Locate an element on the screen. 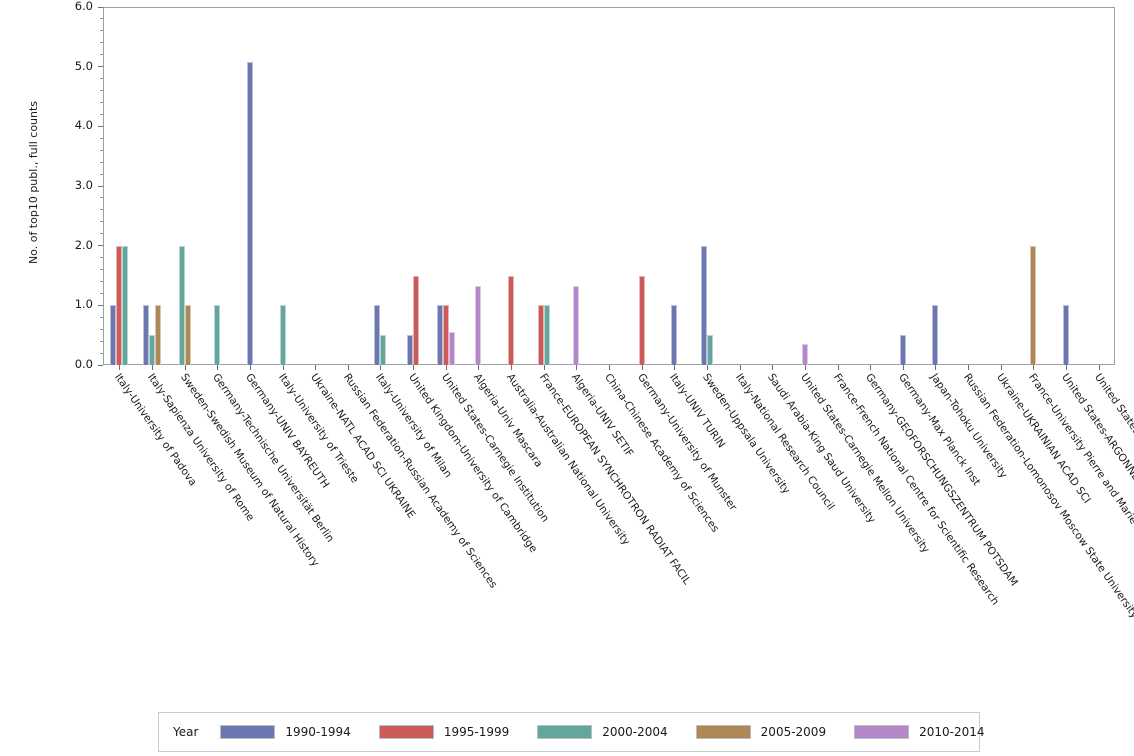 This screenshot has height=756, width=1134. x-tick-label: Australia-Australian National University is located at coordinates (568, 459).